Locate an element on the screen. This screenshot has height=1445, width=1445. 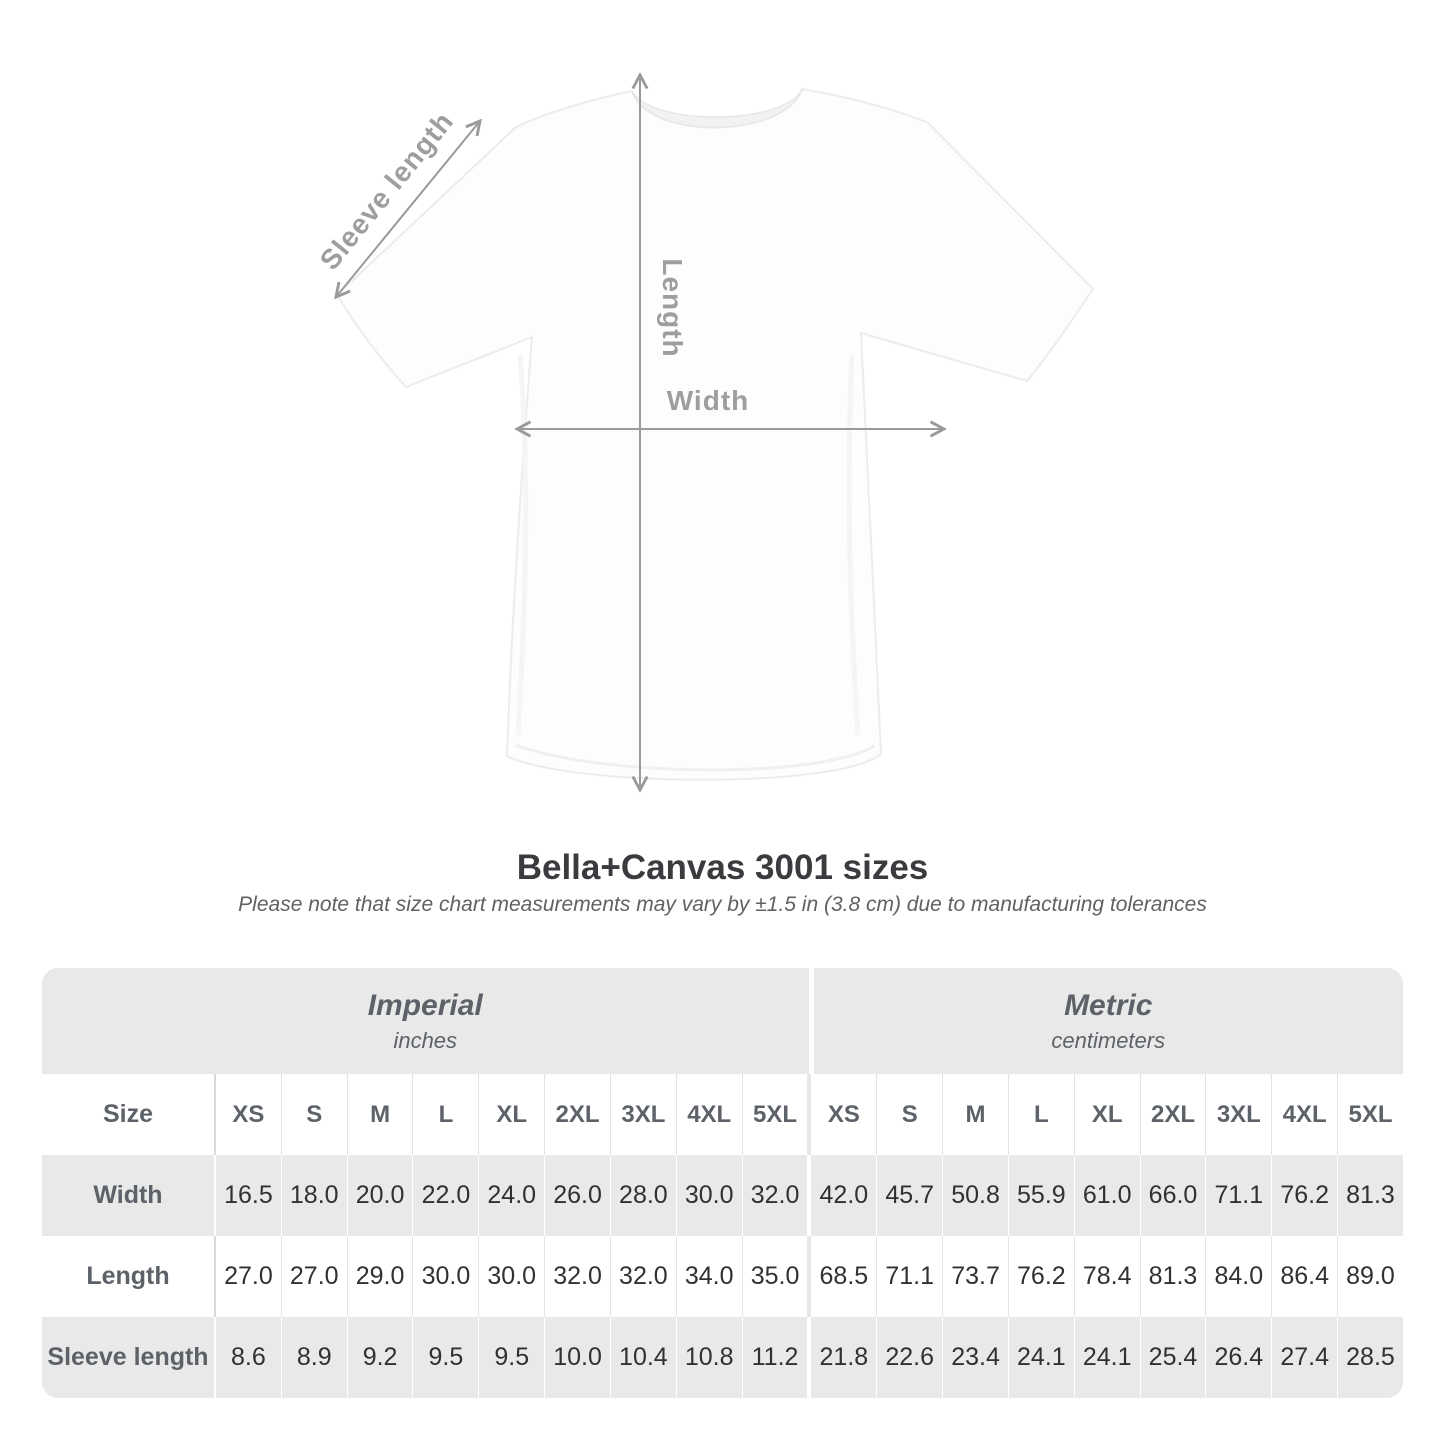
measurement-cell: 29.0 is located at coordinates (379, 1276).